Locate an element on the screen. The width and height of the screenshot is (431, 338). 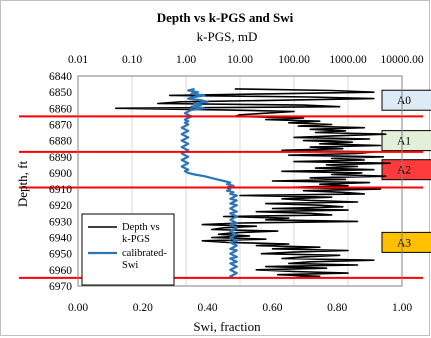
legend-label-1-1: Swi is located at coordinates (130, 265).